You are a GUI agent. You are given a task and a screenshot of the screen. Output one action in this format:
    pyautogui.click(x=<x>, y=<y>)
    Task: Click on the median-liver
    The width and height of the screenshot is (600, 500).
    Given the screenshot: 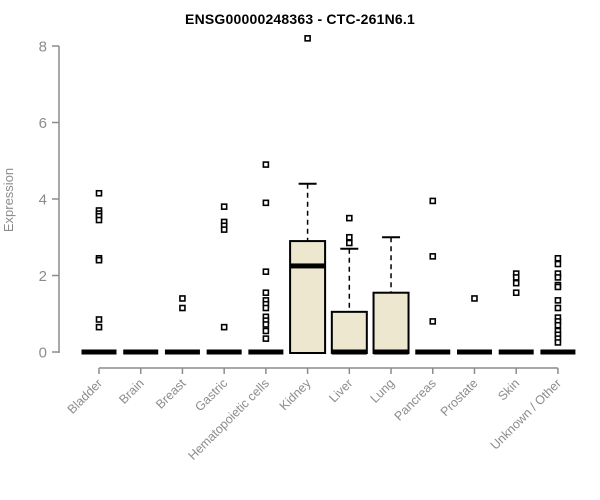 What is the action you would take?
    pyautogui.click(x=349, y=352)
    